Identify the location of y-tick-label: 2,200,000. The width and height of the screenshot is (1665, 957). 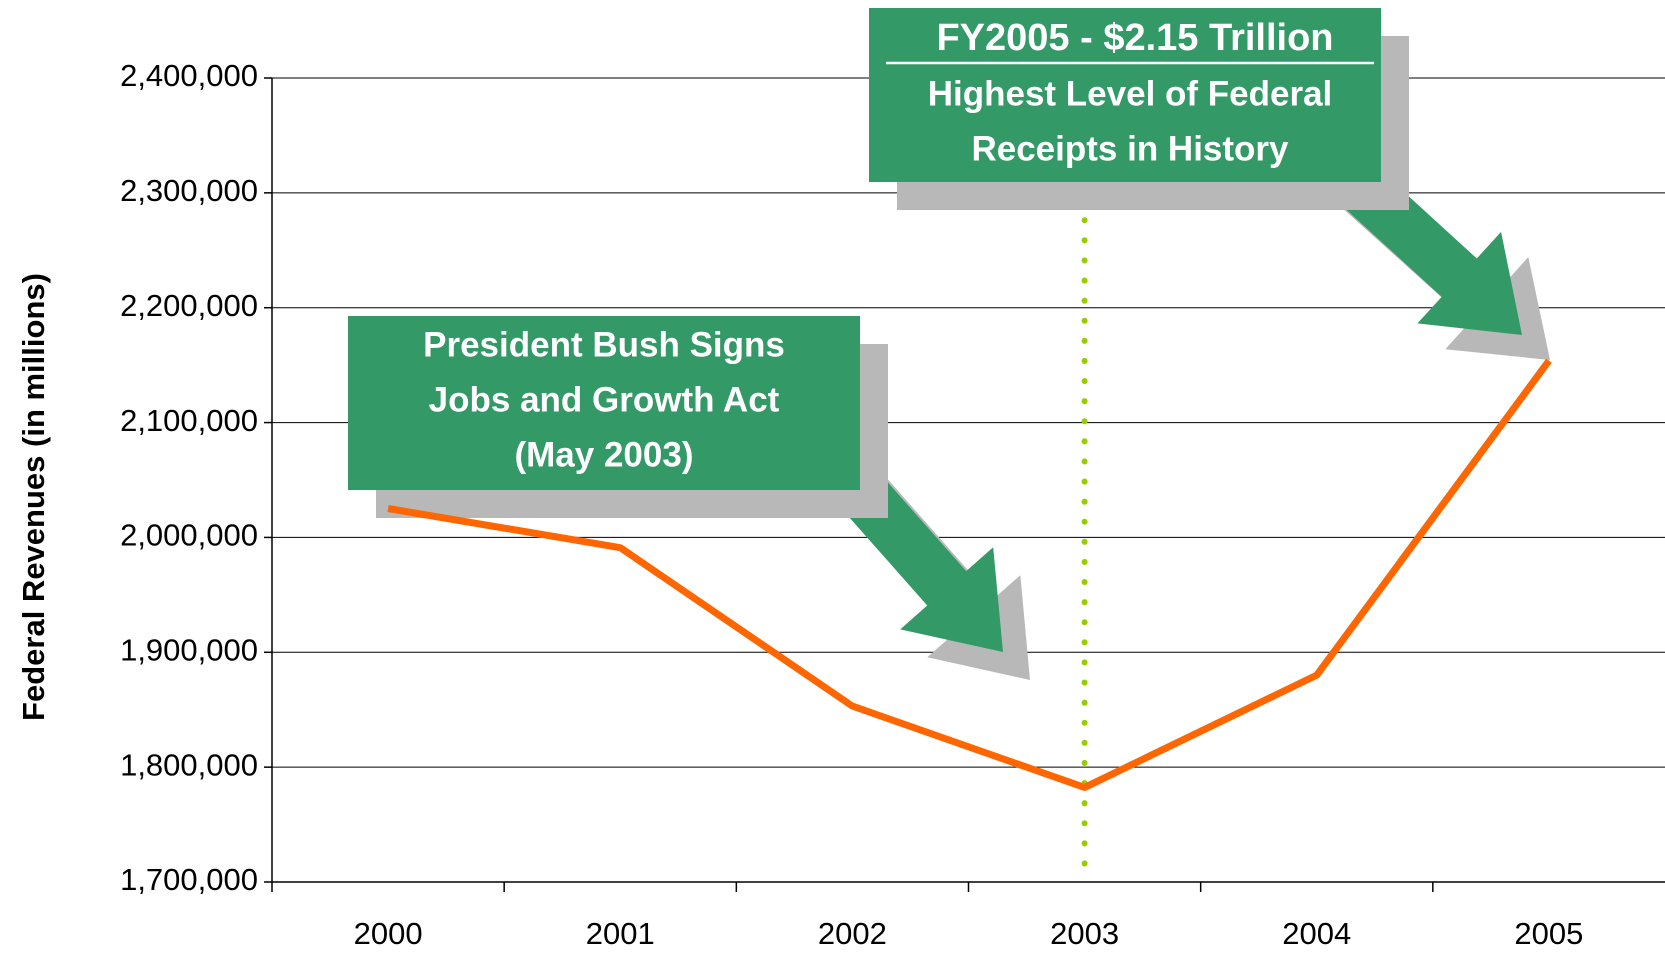
(189, 305).